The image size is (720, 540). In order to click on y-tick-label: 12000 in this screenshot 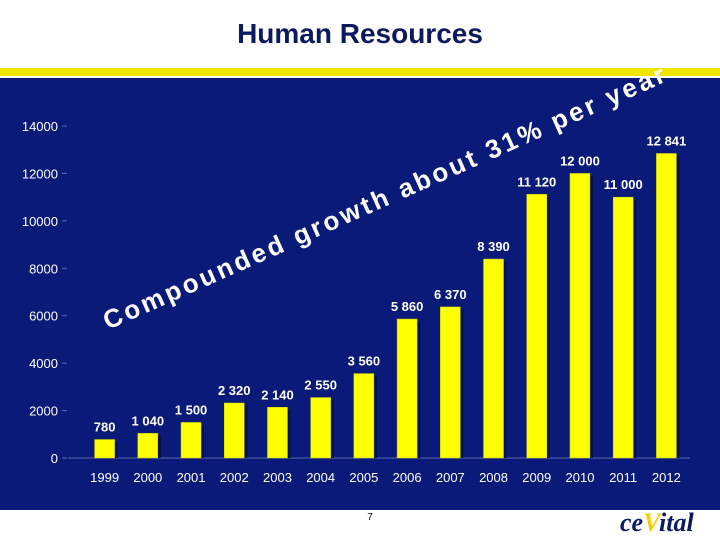, I will do `click(40, 173)`.